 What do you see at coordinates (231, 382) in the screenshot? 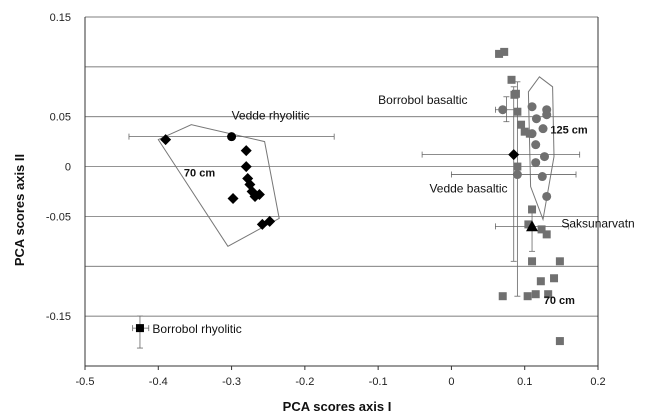
I see `x-tick-label: -0.3` at bounding box center [231, 382].